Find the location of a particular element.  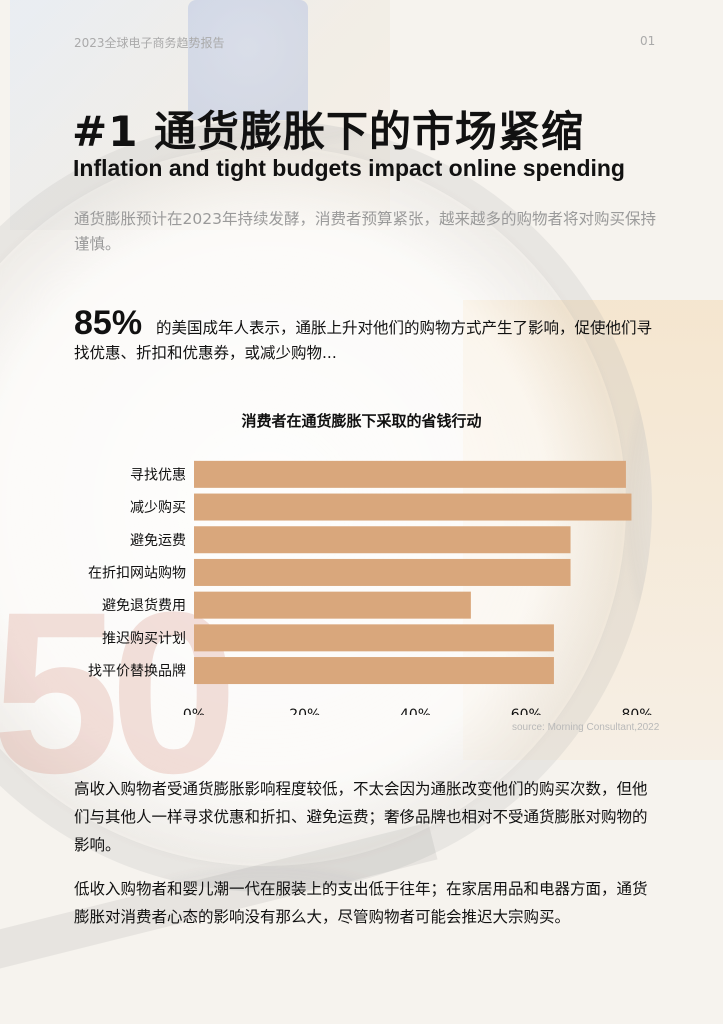

category-label: 减少购买 is located at coordinates (158, 508).